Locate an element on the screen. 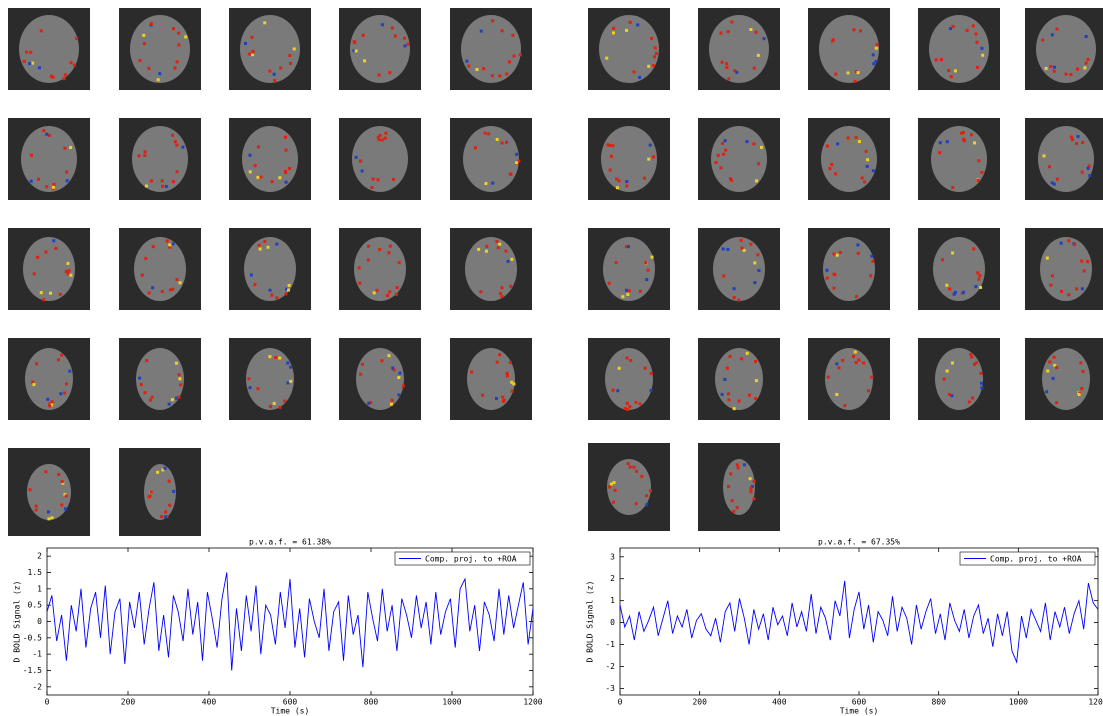  x-axis-label: Time (s) is located at coordinates (859, 711).